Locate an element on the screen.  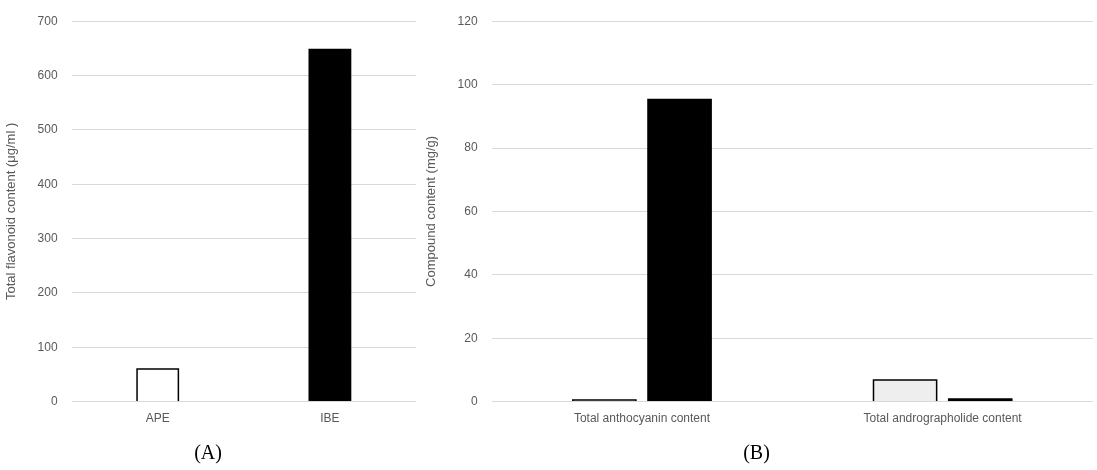
y-tick-label: 500 is located at coordinates (47, 129).